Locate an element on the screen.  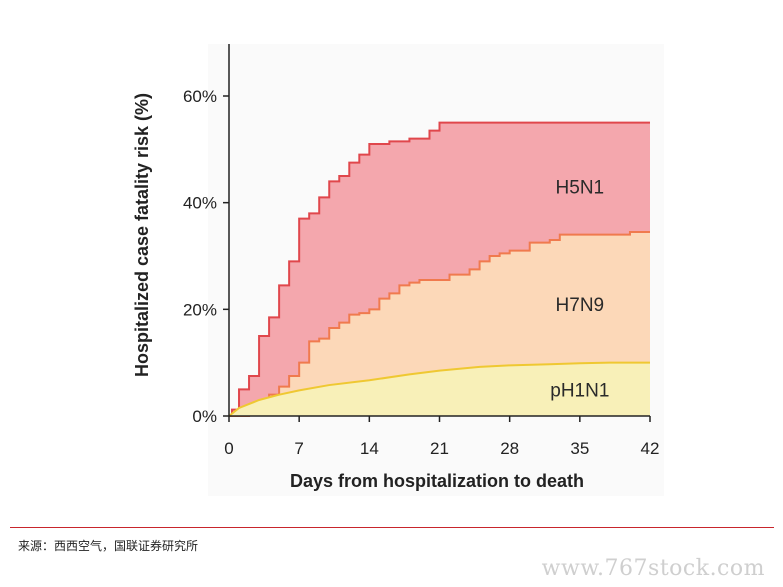
source-divider is located at coordinates (392, 527).